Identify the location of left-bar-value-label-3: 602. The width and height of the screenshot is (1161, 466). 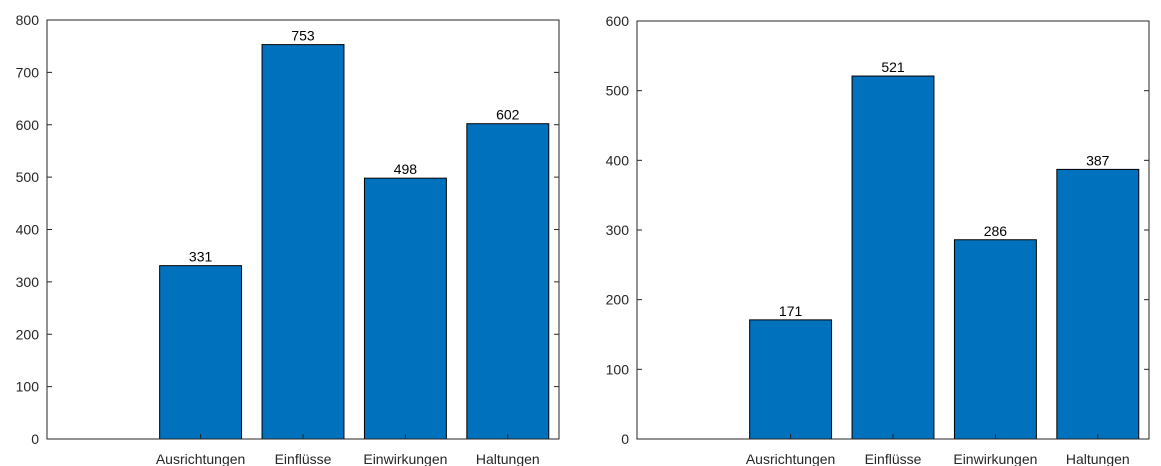
(508, 115).